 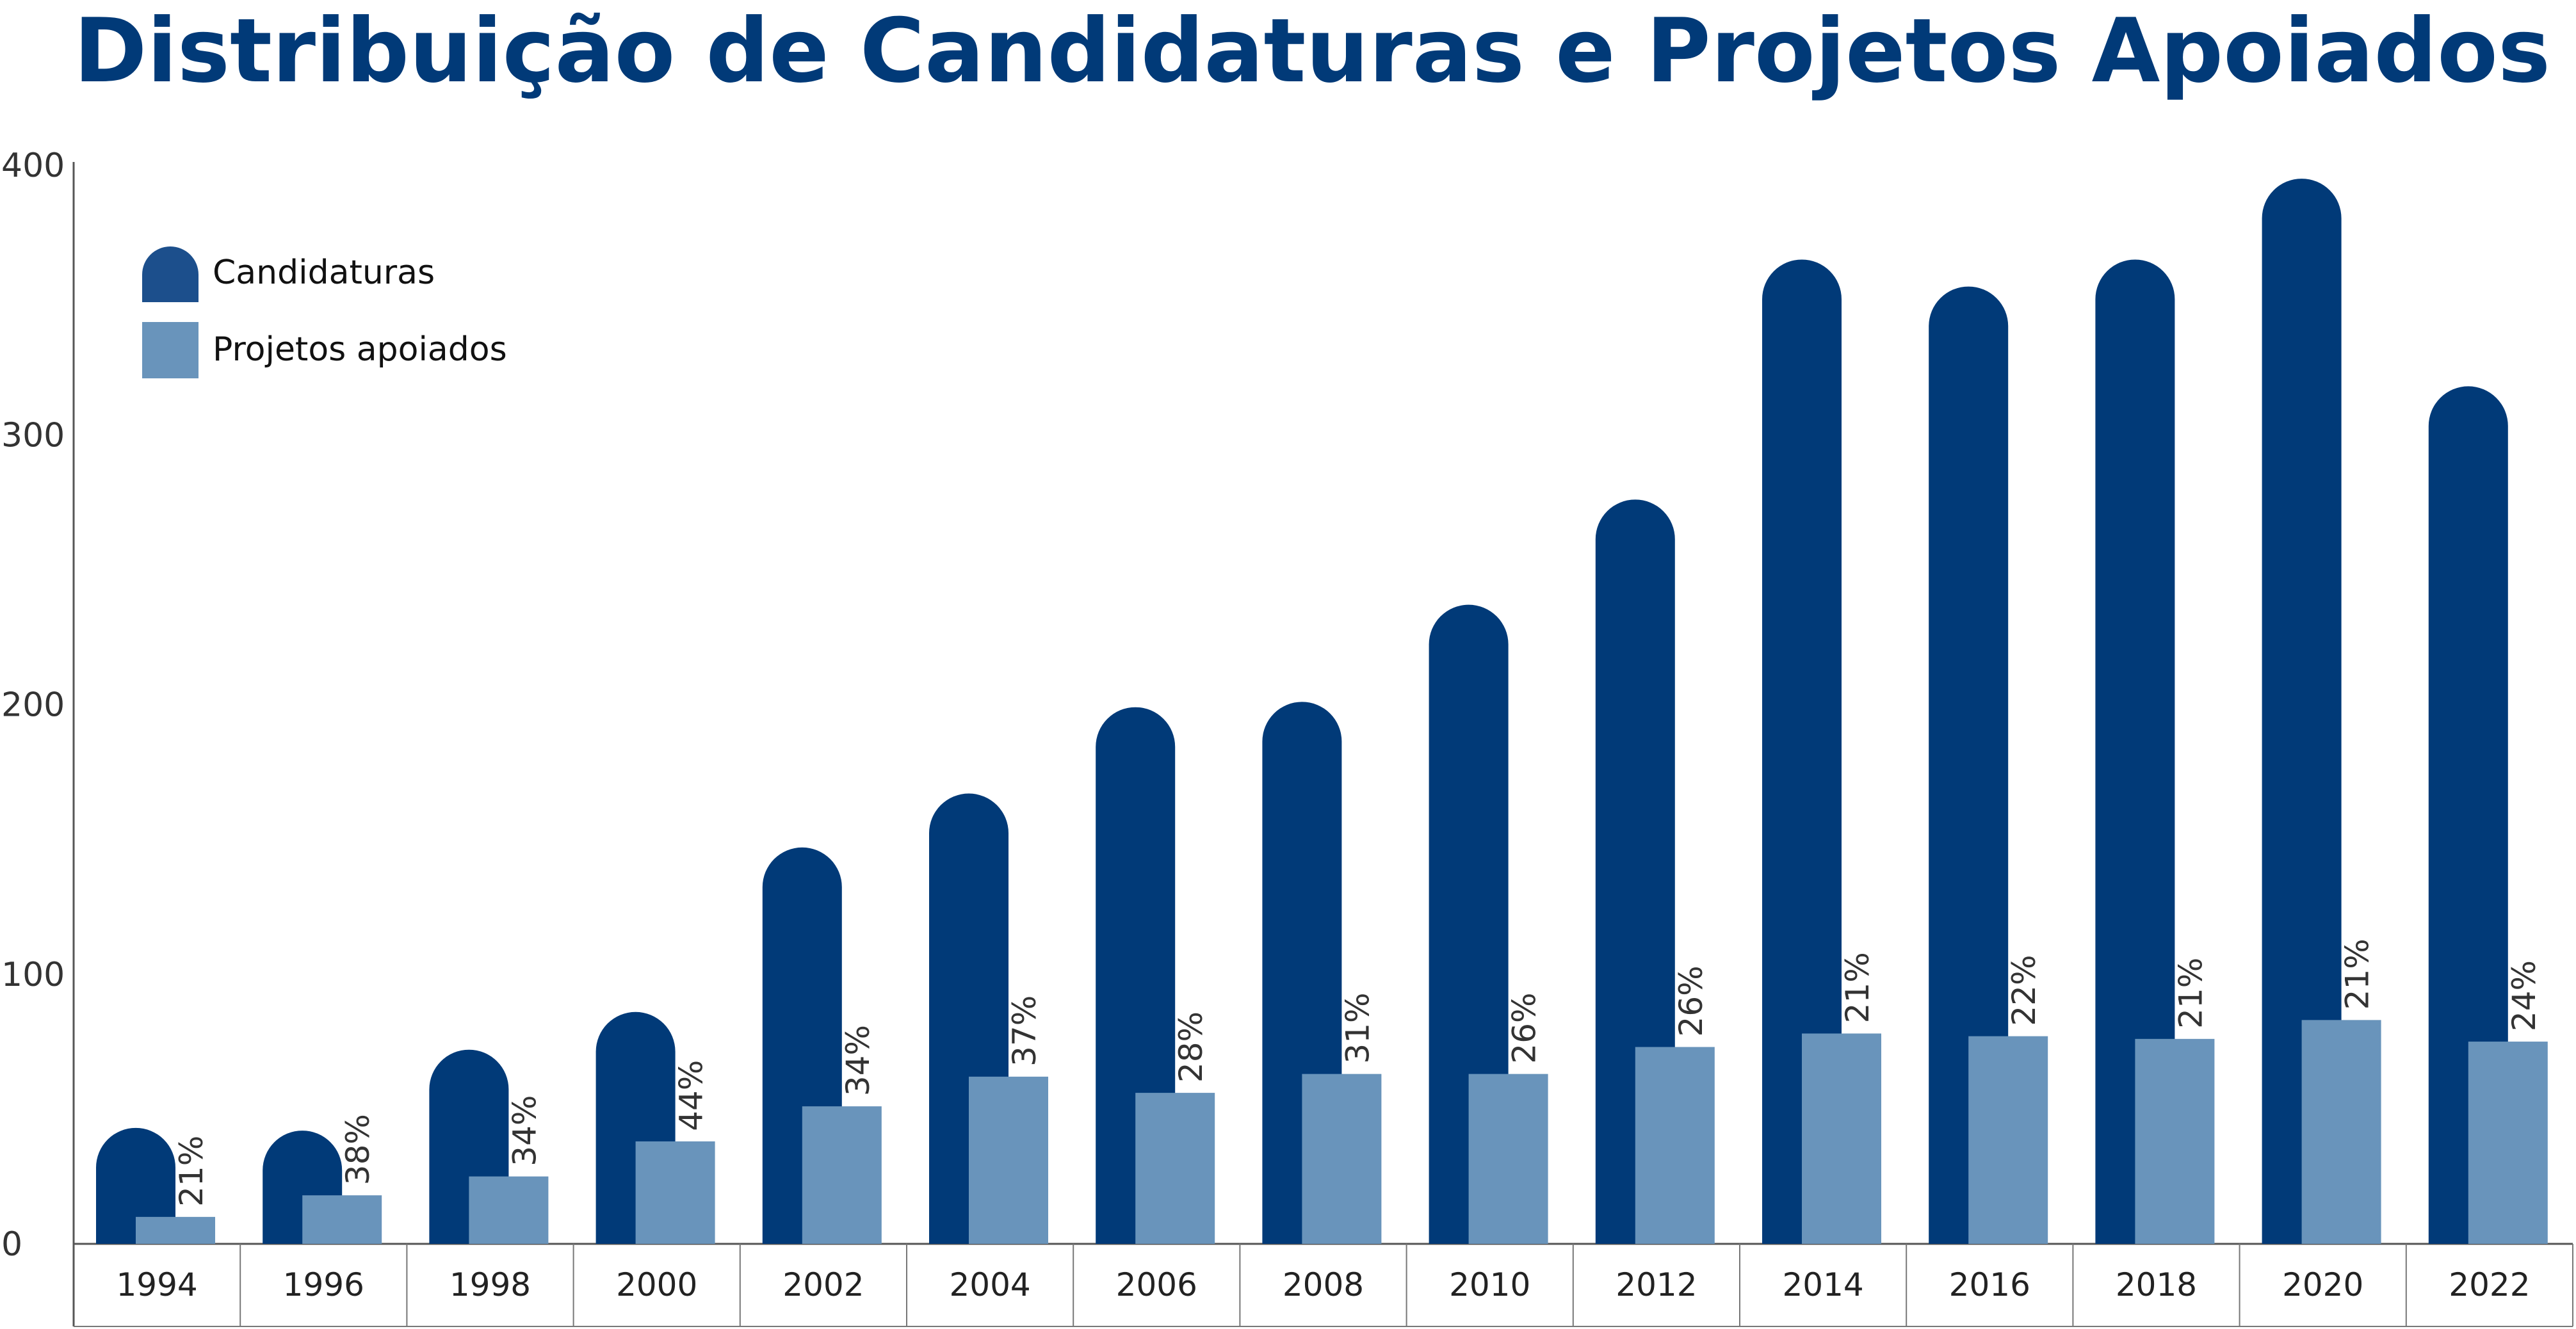 What do you see at coordinates (1989, 1284) in the screenshot?
I see `x-category-label: 2016` at bounding box center [1989, 1284].